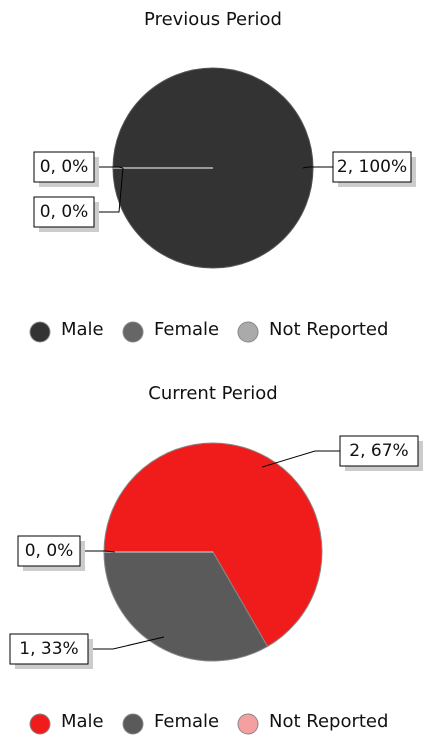 The image size is (427, 739). Describe the element at coordinates (213, 19) in the screenshot. I see `chart-title: Previous Period` at that location.